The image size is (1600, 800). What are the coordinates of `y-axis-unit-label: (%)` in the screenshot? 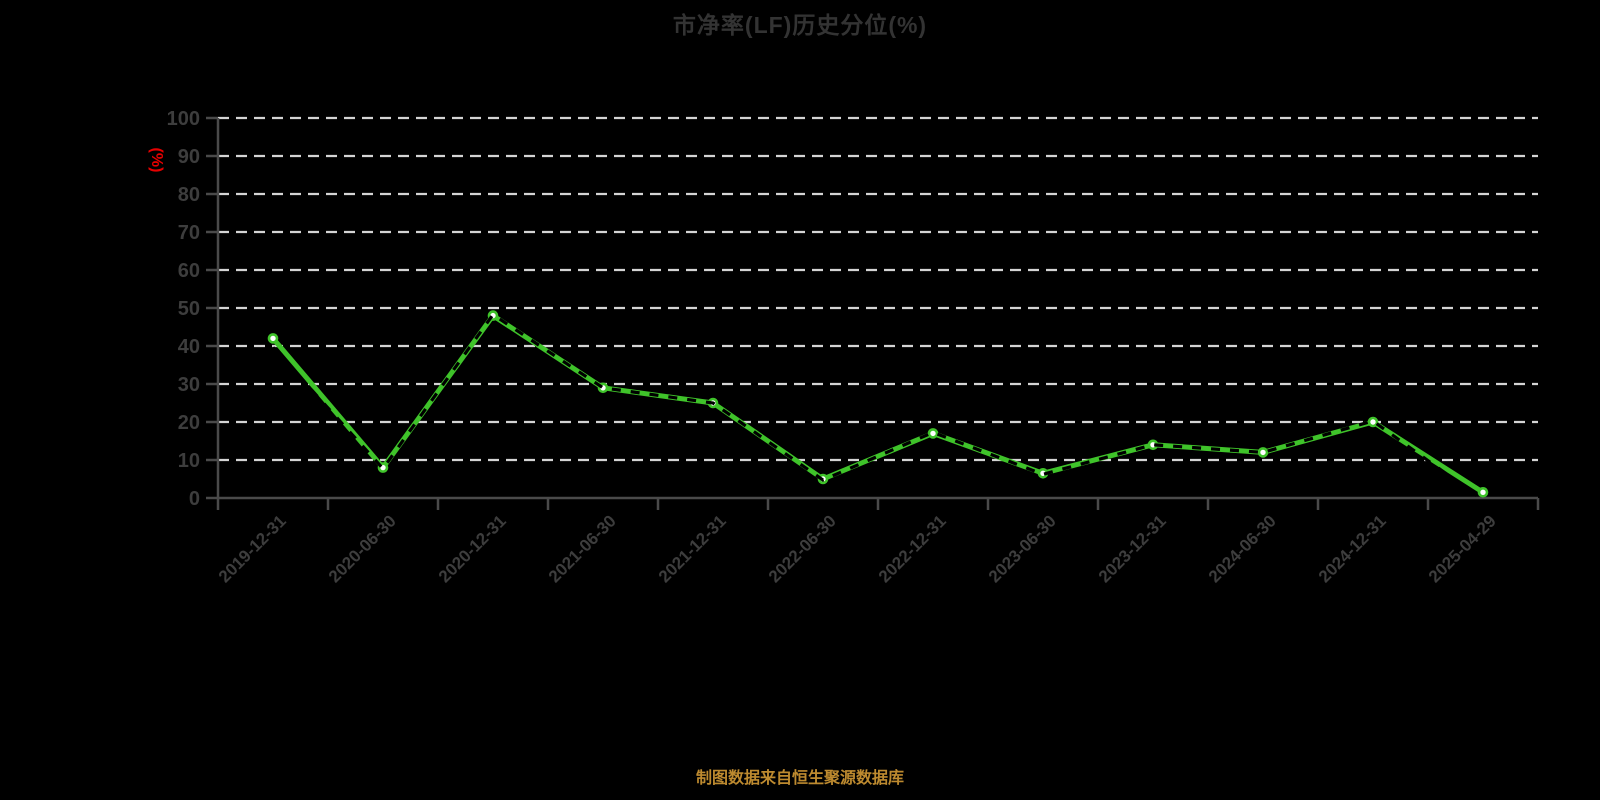 It's located at (156, 160).